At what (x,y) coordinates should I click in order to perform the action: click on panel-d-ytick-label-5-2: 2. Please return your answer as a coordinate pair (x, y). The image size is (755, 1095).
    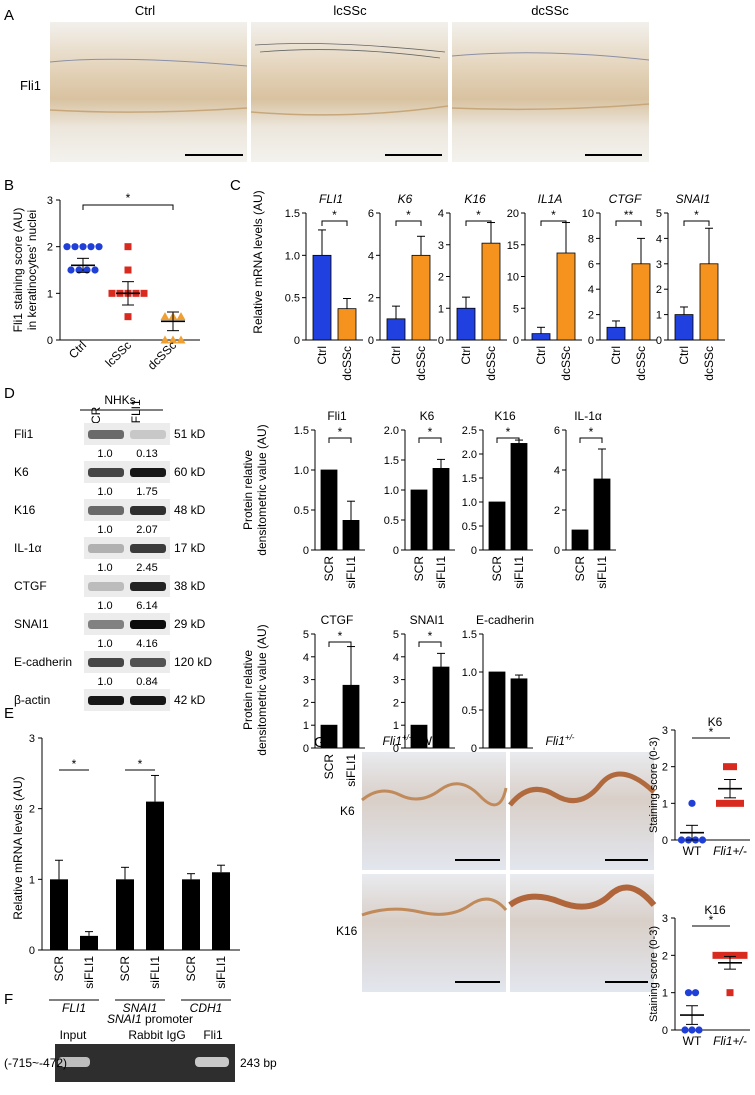
    Looking at the image, I should click on (396, 703).